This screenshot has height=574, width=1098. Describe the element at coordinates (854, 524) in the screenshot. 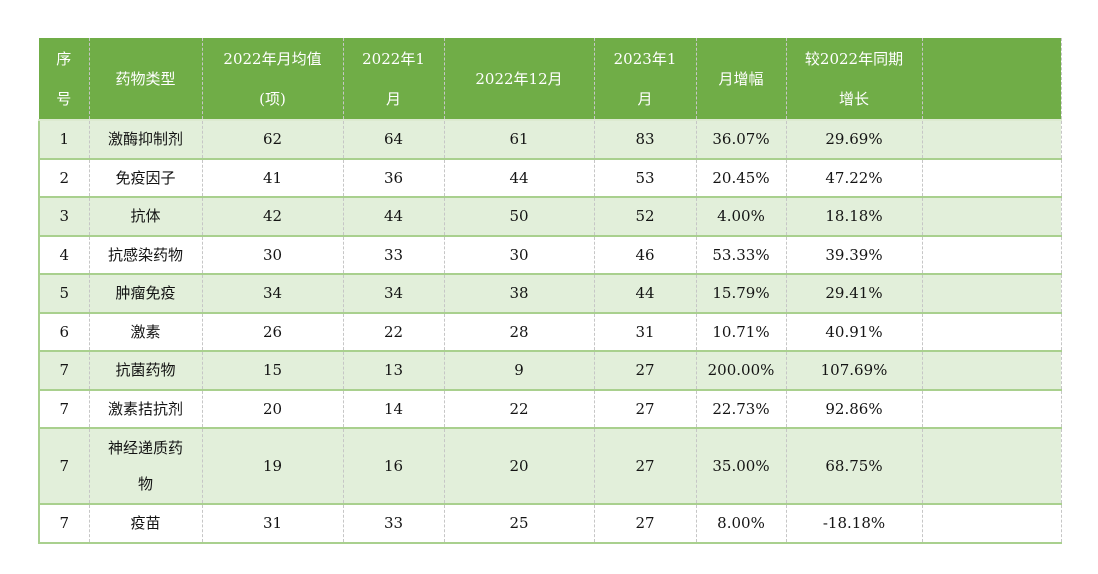

I see `table-cell: -18.18%` at that location.